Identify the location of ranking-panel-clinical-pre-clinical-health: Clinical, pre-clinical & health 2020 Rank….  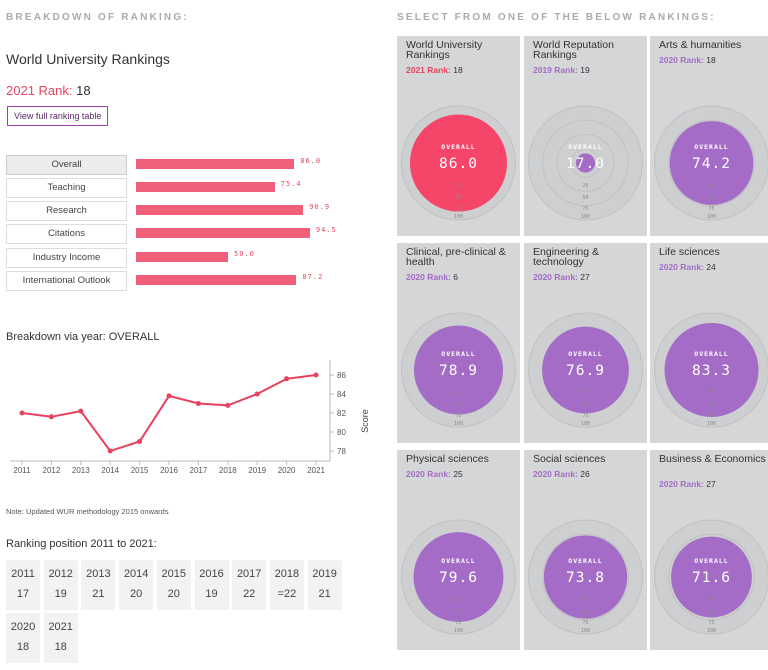
(458, 343).